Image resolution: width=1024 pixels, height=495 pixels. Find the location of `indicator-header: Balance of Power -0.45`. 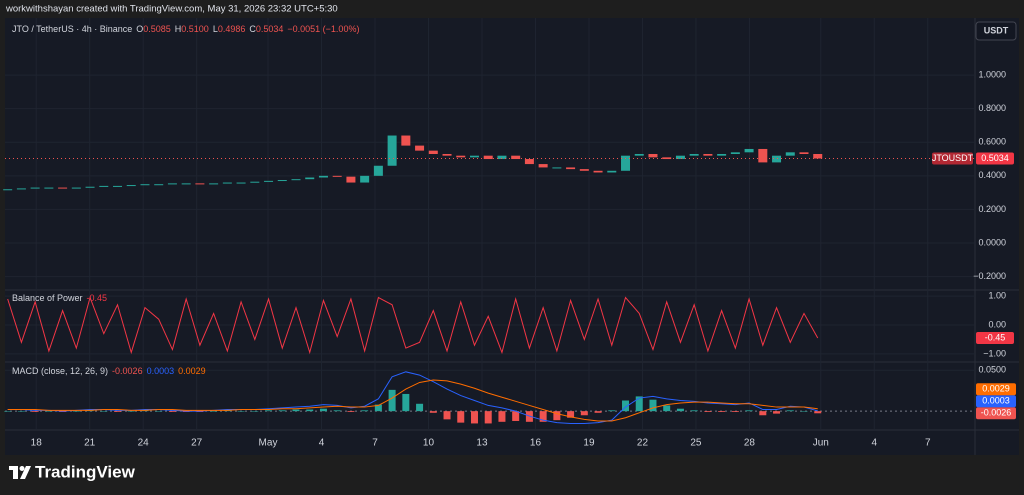

indicator-header: Balance of Power -0.45 is located at coordinates (59, 298).